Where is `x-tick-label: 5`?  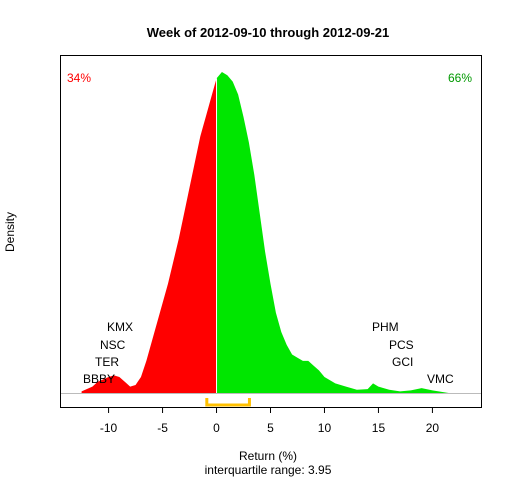
x-tick-label: 5 is located at coordinates (270, 428).